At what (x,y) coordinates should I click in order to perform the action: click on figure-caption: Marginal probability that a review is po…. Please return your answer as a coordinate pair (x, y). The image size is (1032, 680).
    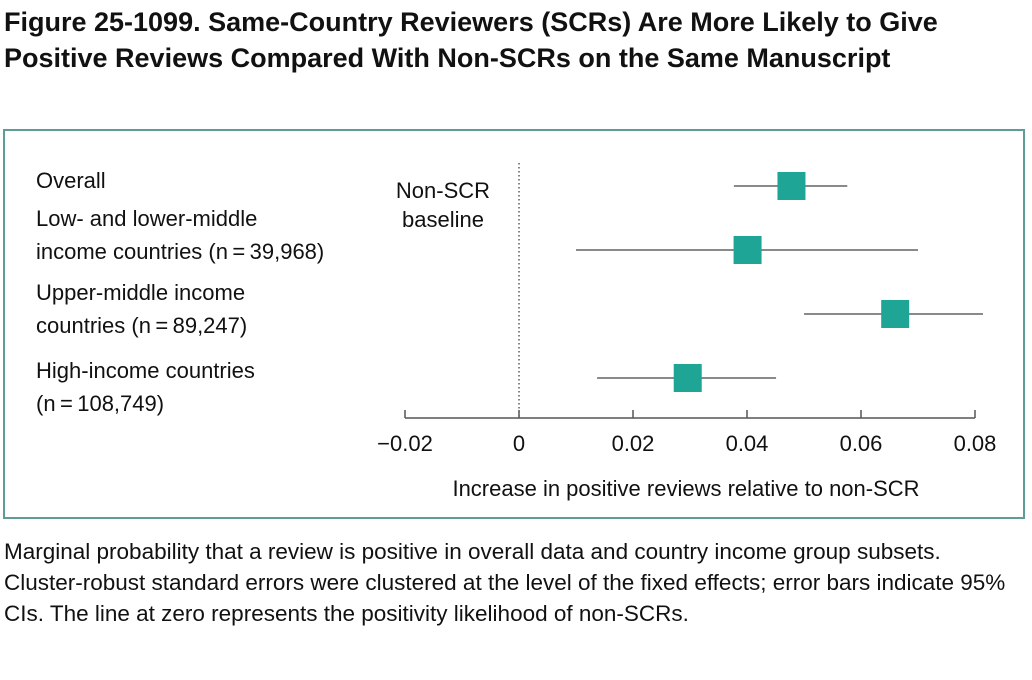
    Looking at the image, I should click on (505, 582).